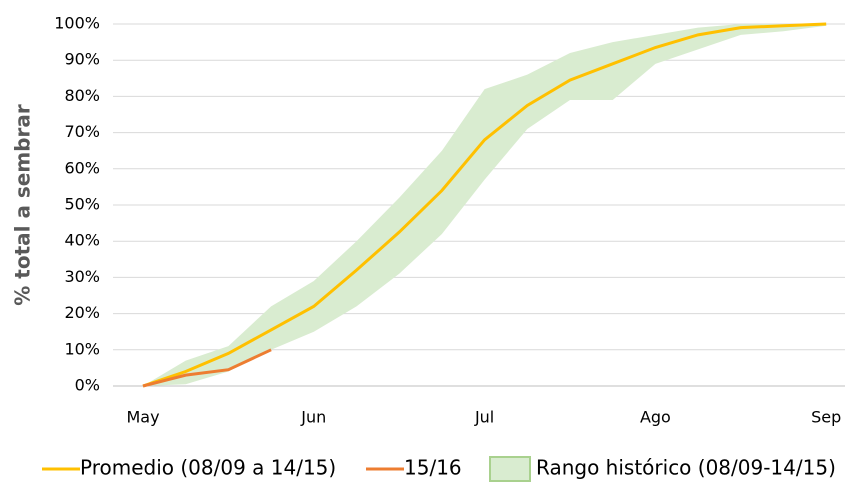 This screenshot has height=485, width=864. What do you see at coordinates (82, 59) in the screenshot?
I see `y-tick-label: 90%` at bounding box center [82, 59].